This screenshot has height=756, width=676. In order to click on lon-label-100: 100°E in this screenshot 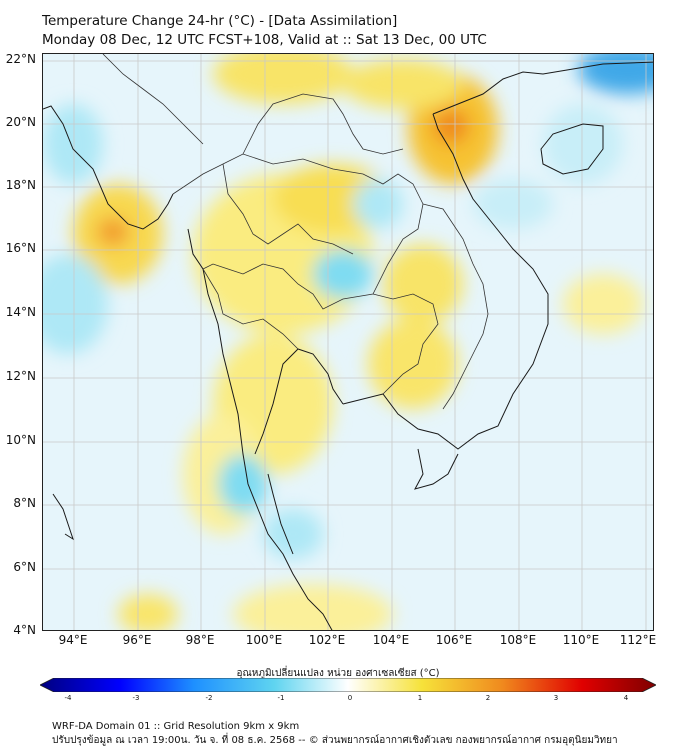, I will do `click(264, 640)`.